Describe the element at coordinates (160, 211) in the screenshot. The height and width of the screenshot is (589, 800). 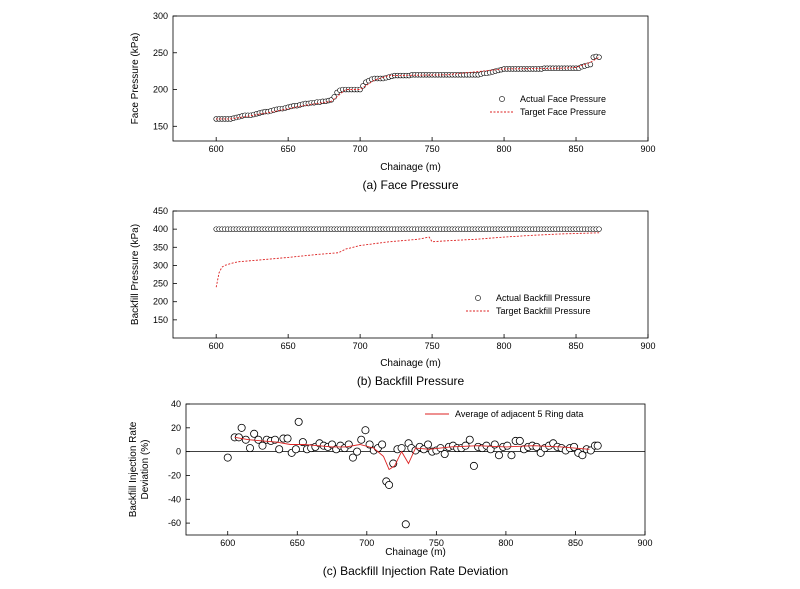
I see `y-tick-label: 450` at that location.